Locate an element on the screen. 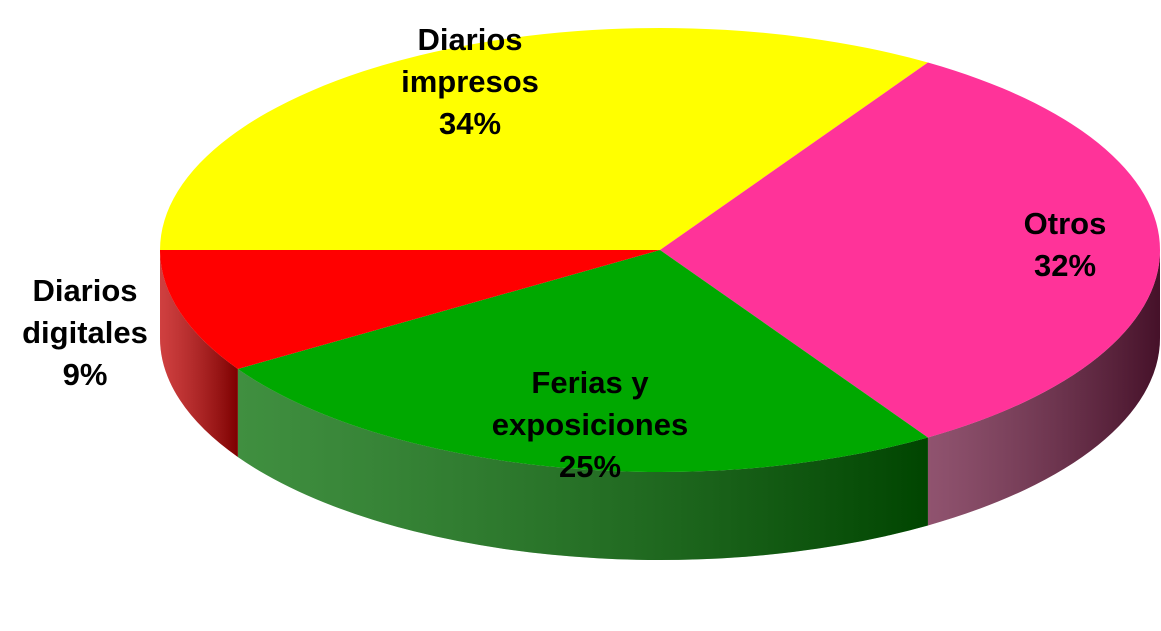 This screenshot has height=631, width=1161. slice is located at coordinates (410, 309).